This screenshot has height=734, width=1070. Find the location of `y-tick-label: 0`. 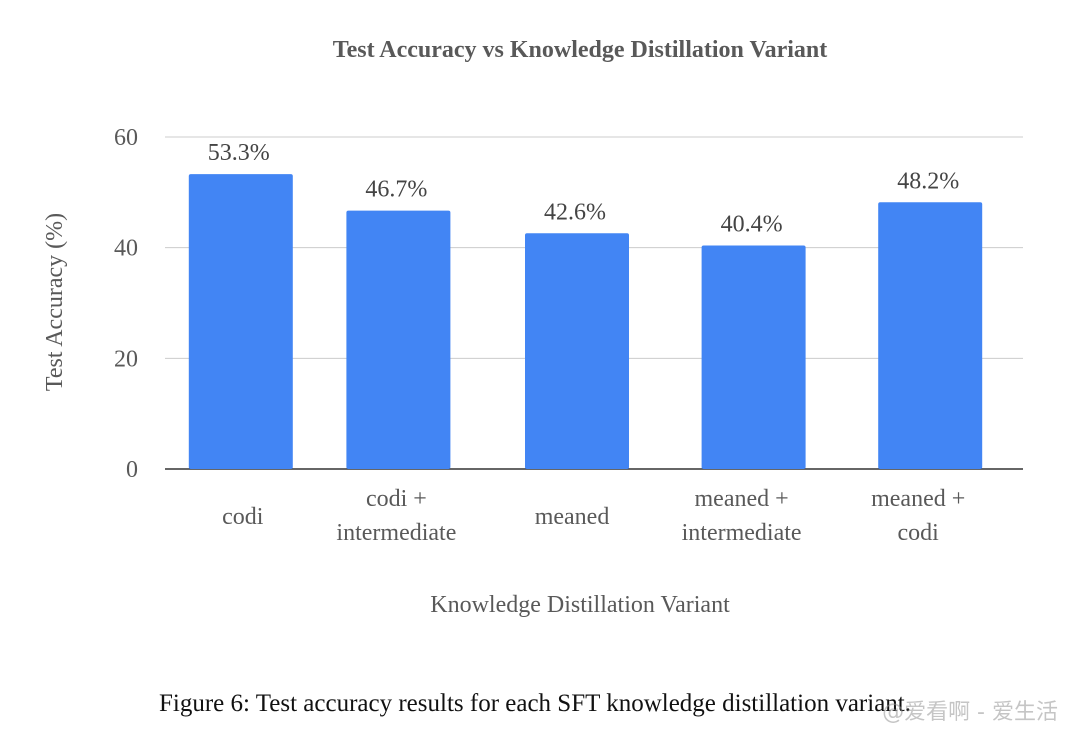

y-tick-label: 0 is located at coordinates (132, 470).